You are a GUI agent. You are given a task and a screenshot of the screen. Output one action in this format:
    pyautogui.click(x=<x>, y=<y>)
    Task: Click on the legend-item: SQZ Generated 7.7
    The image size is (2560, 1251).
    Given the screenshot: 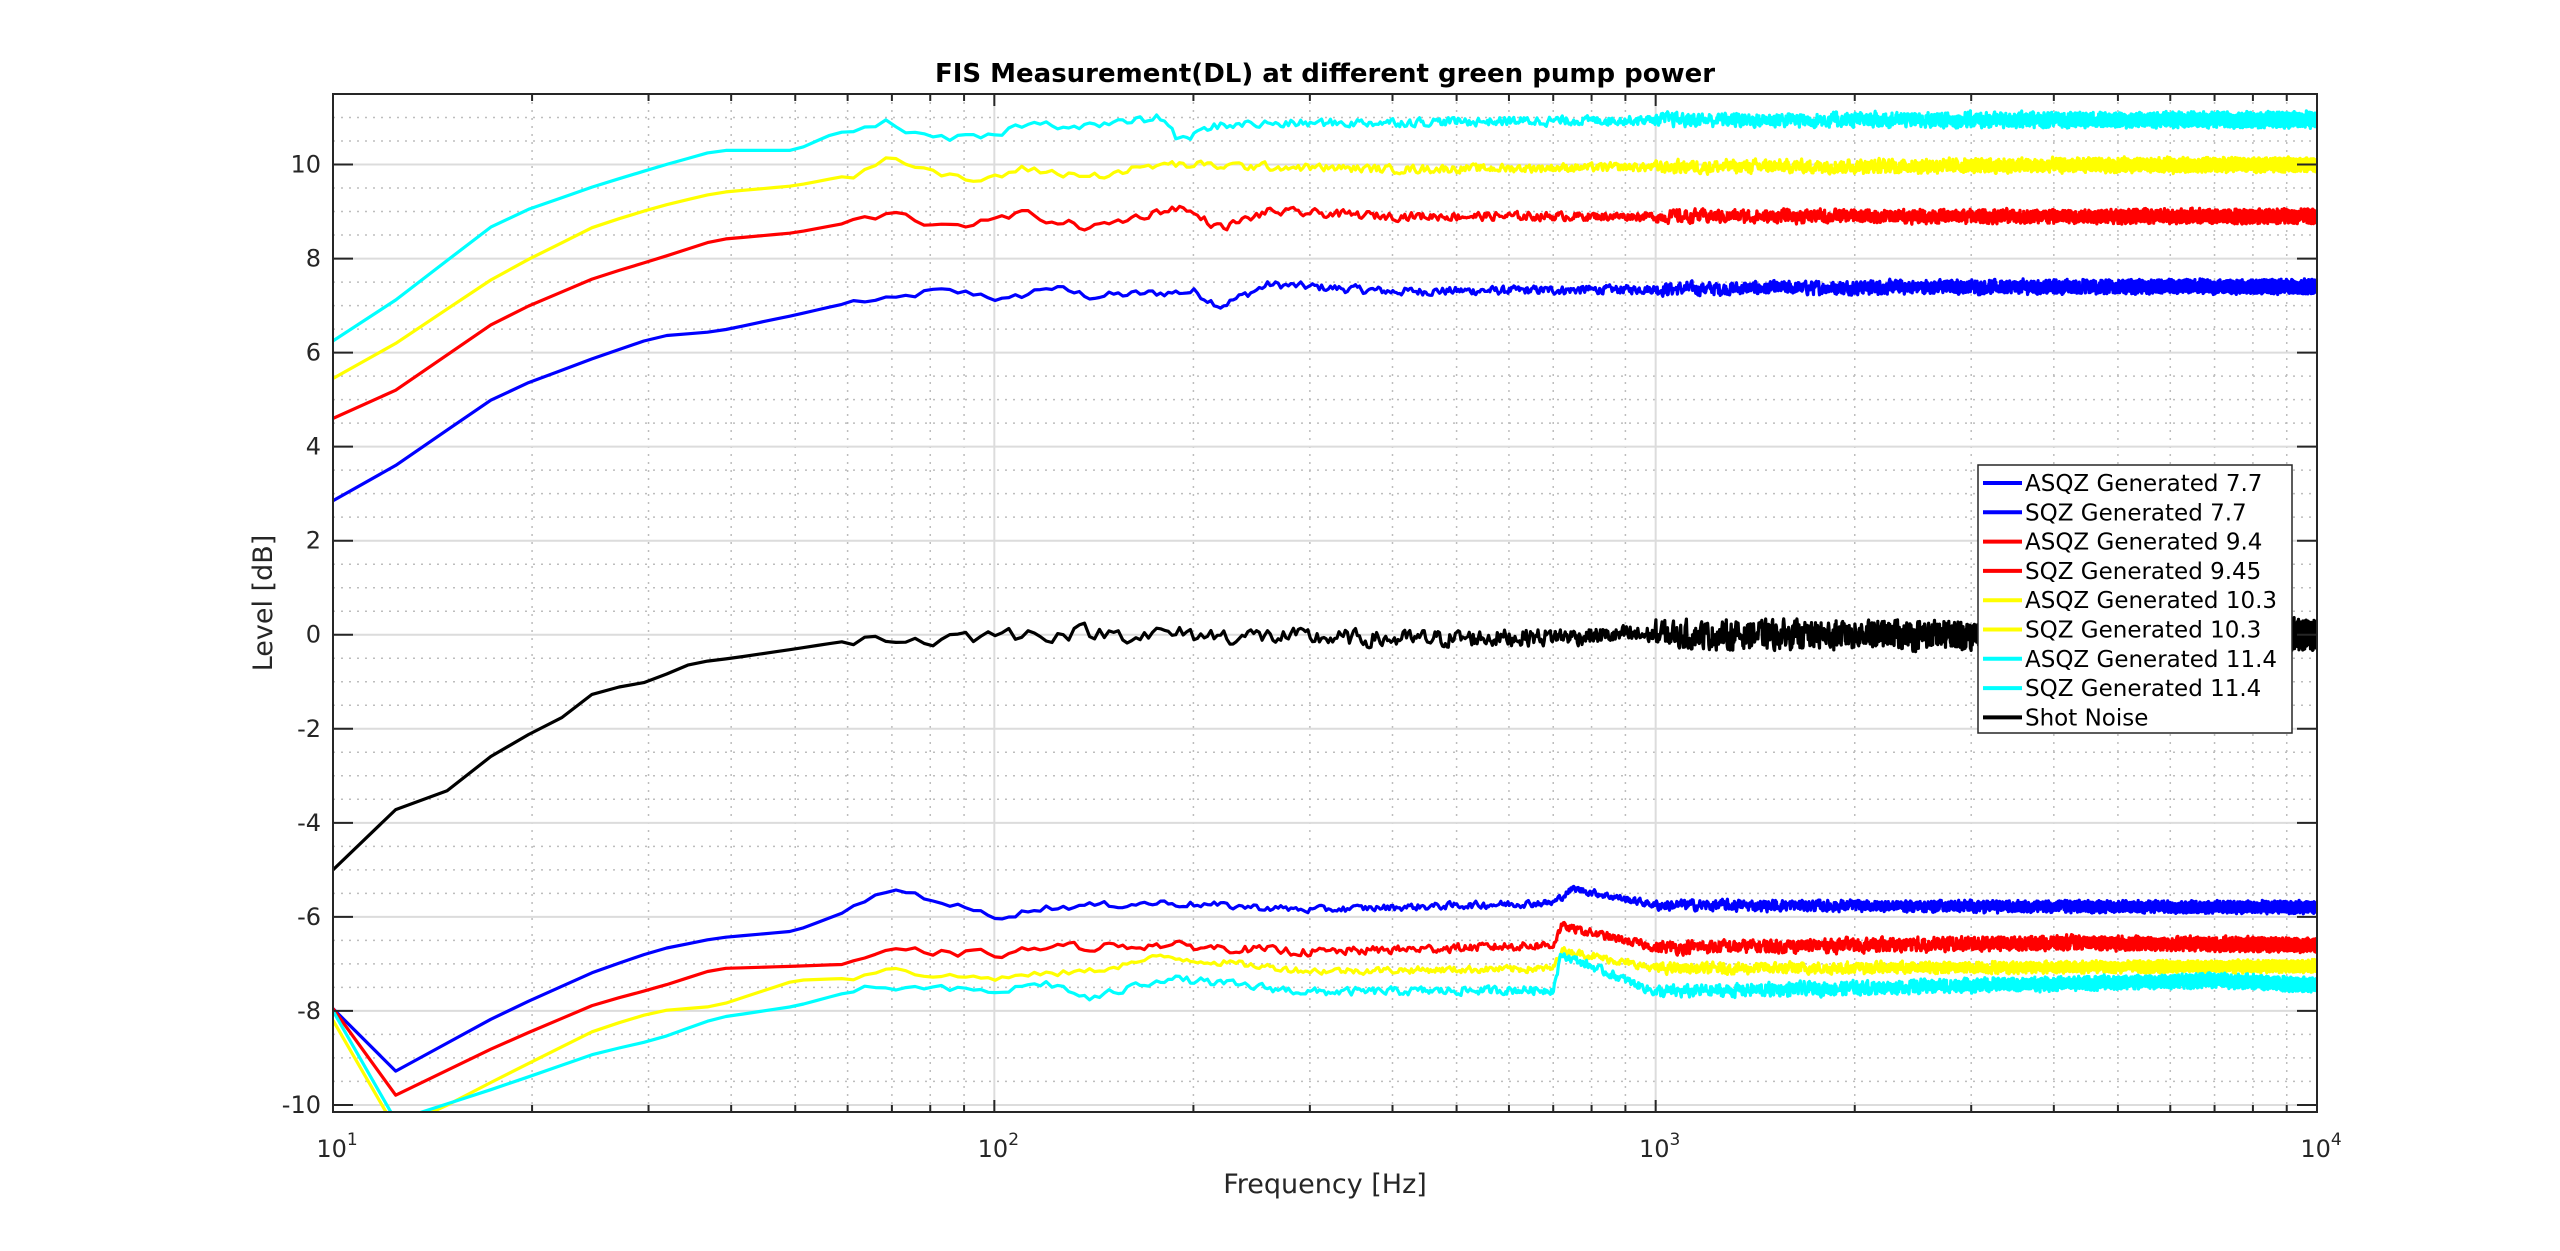 What is the action you would take?
    pyautogui.click(x=2115, y=513)
    